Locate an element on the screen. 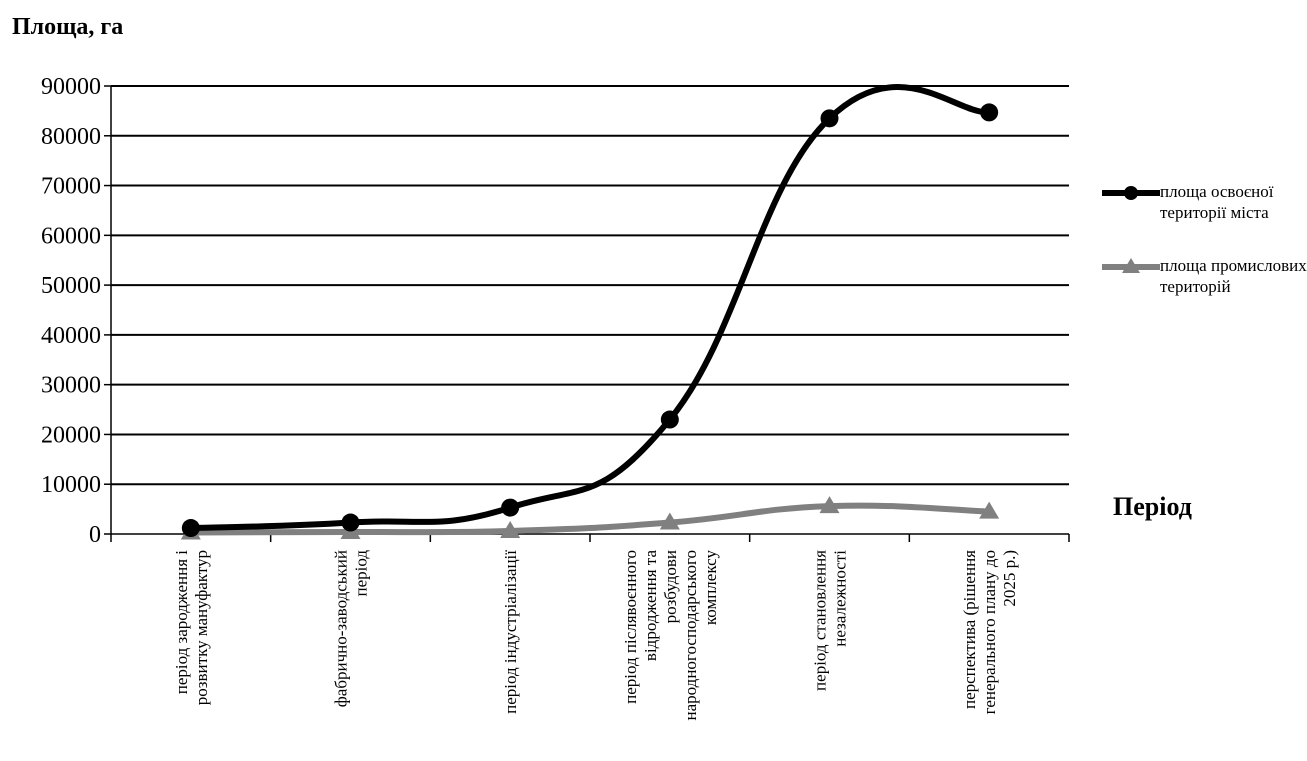 The width and height of the screenshot is (1307, 761). x-tick-label-0-line-0: період зародження і is located at coordinates (181, 622).